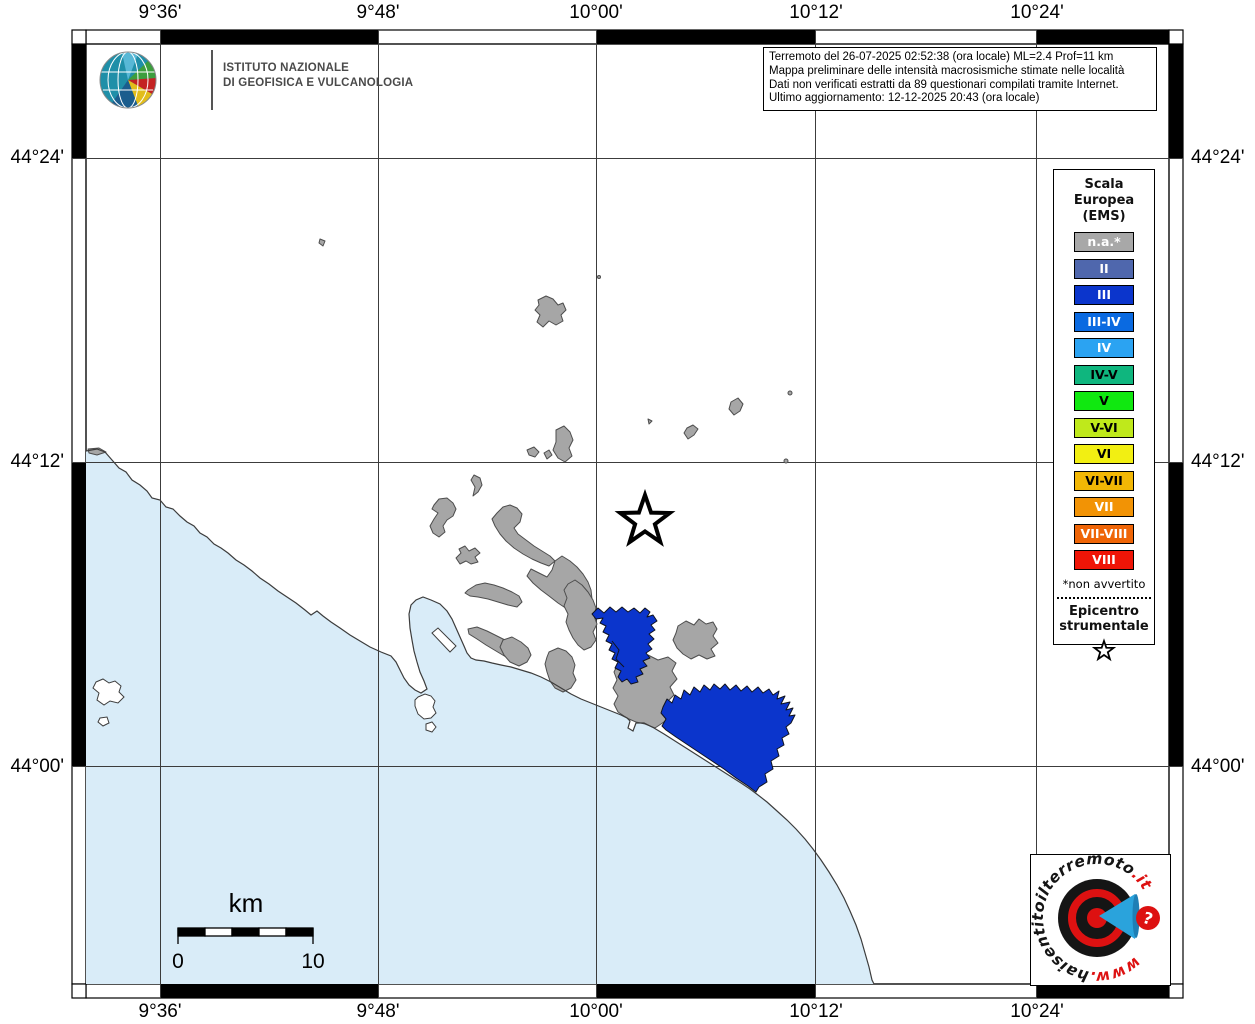  What do you see at coordinates (816, 1011) in the screenshot?
I see `lon-label-bottom: 10°12'` at bounding box center [816, 1011].